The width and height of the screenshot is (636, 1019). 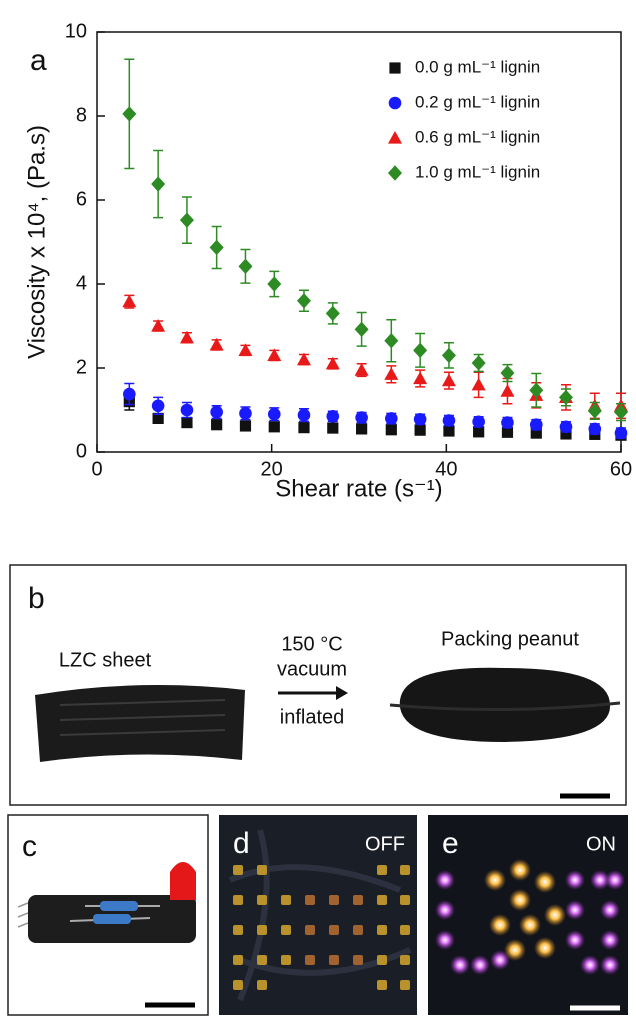 I want to click on packing-peanut, so click(x=505, y=704).